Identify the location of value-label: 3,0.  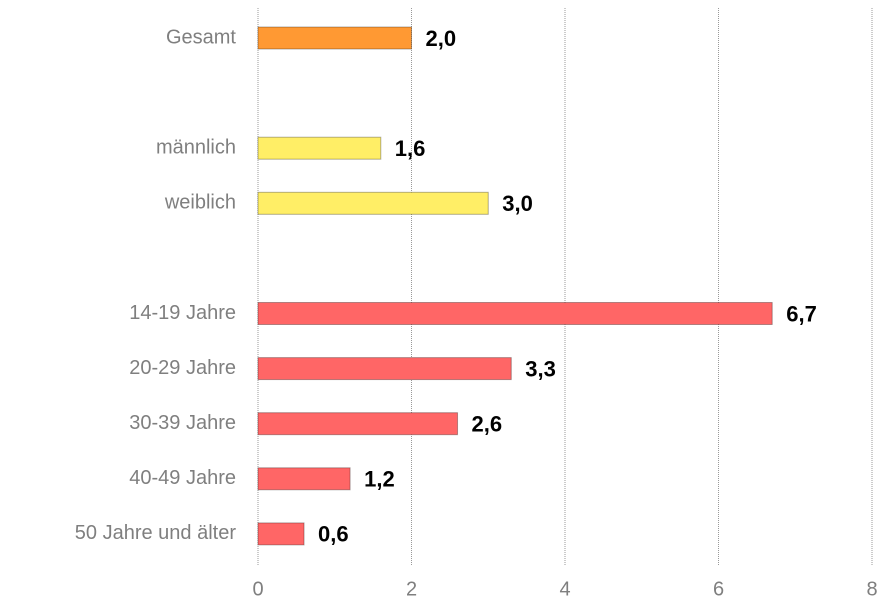
(517, 203).